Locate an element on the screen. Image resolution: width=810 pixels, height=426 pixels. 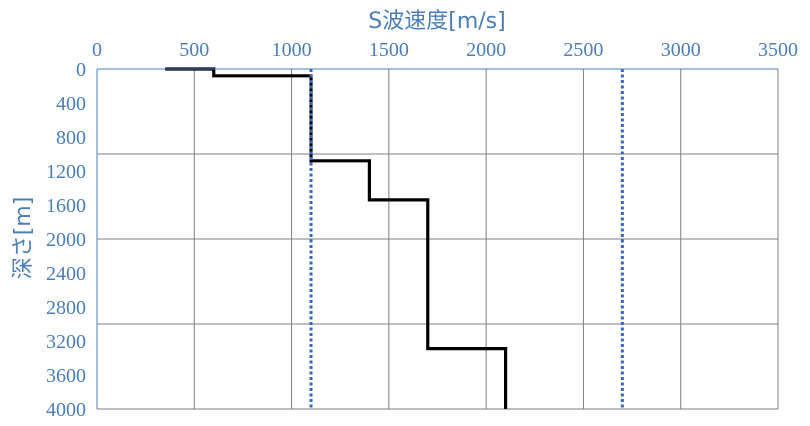
x-tick-label: 2000 is located at coordinates (486, 50).